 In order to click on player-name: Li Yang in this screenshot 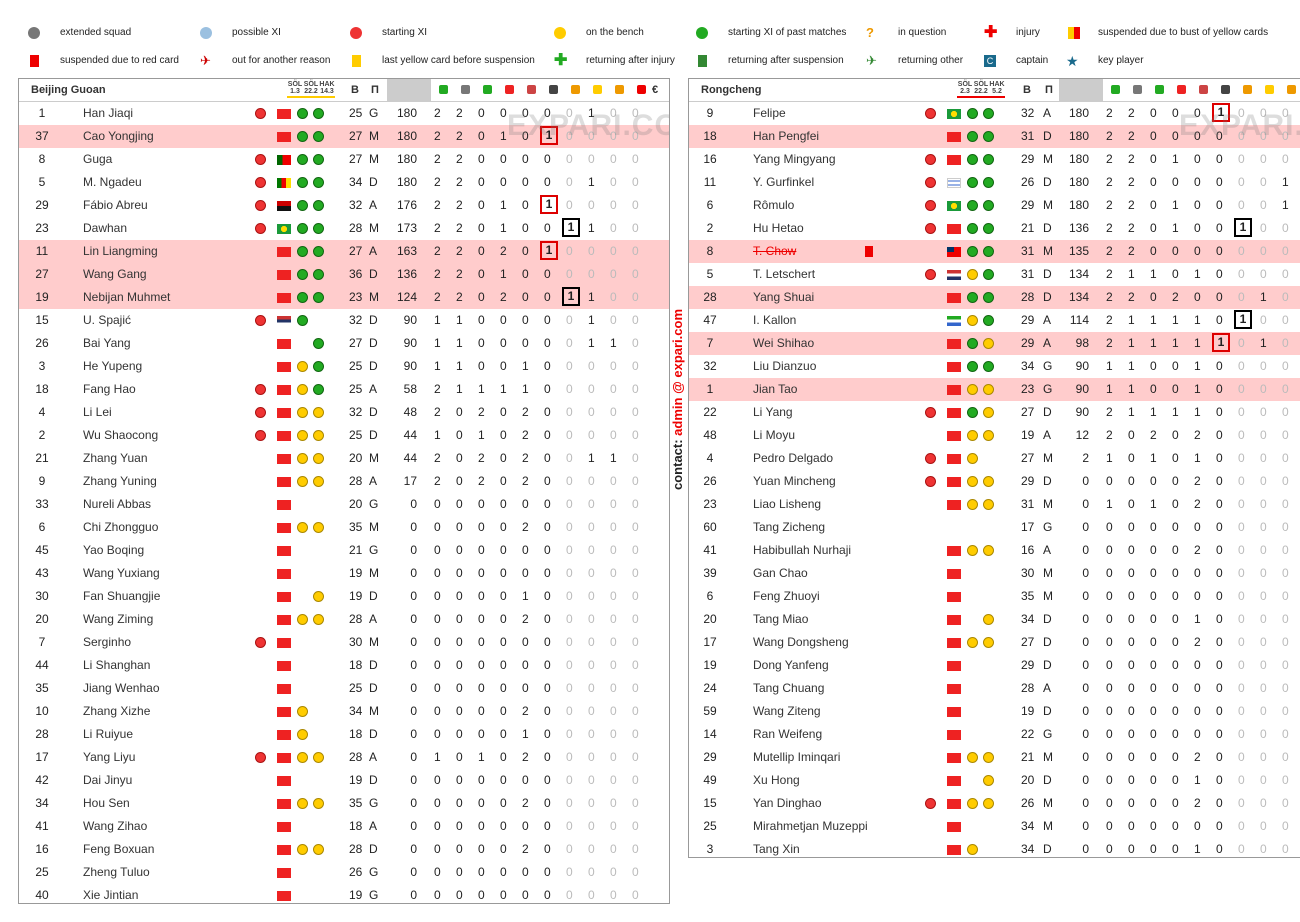, I will do `click(773, 412)`.